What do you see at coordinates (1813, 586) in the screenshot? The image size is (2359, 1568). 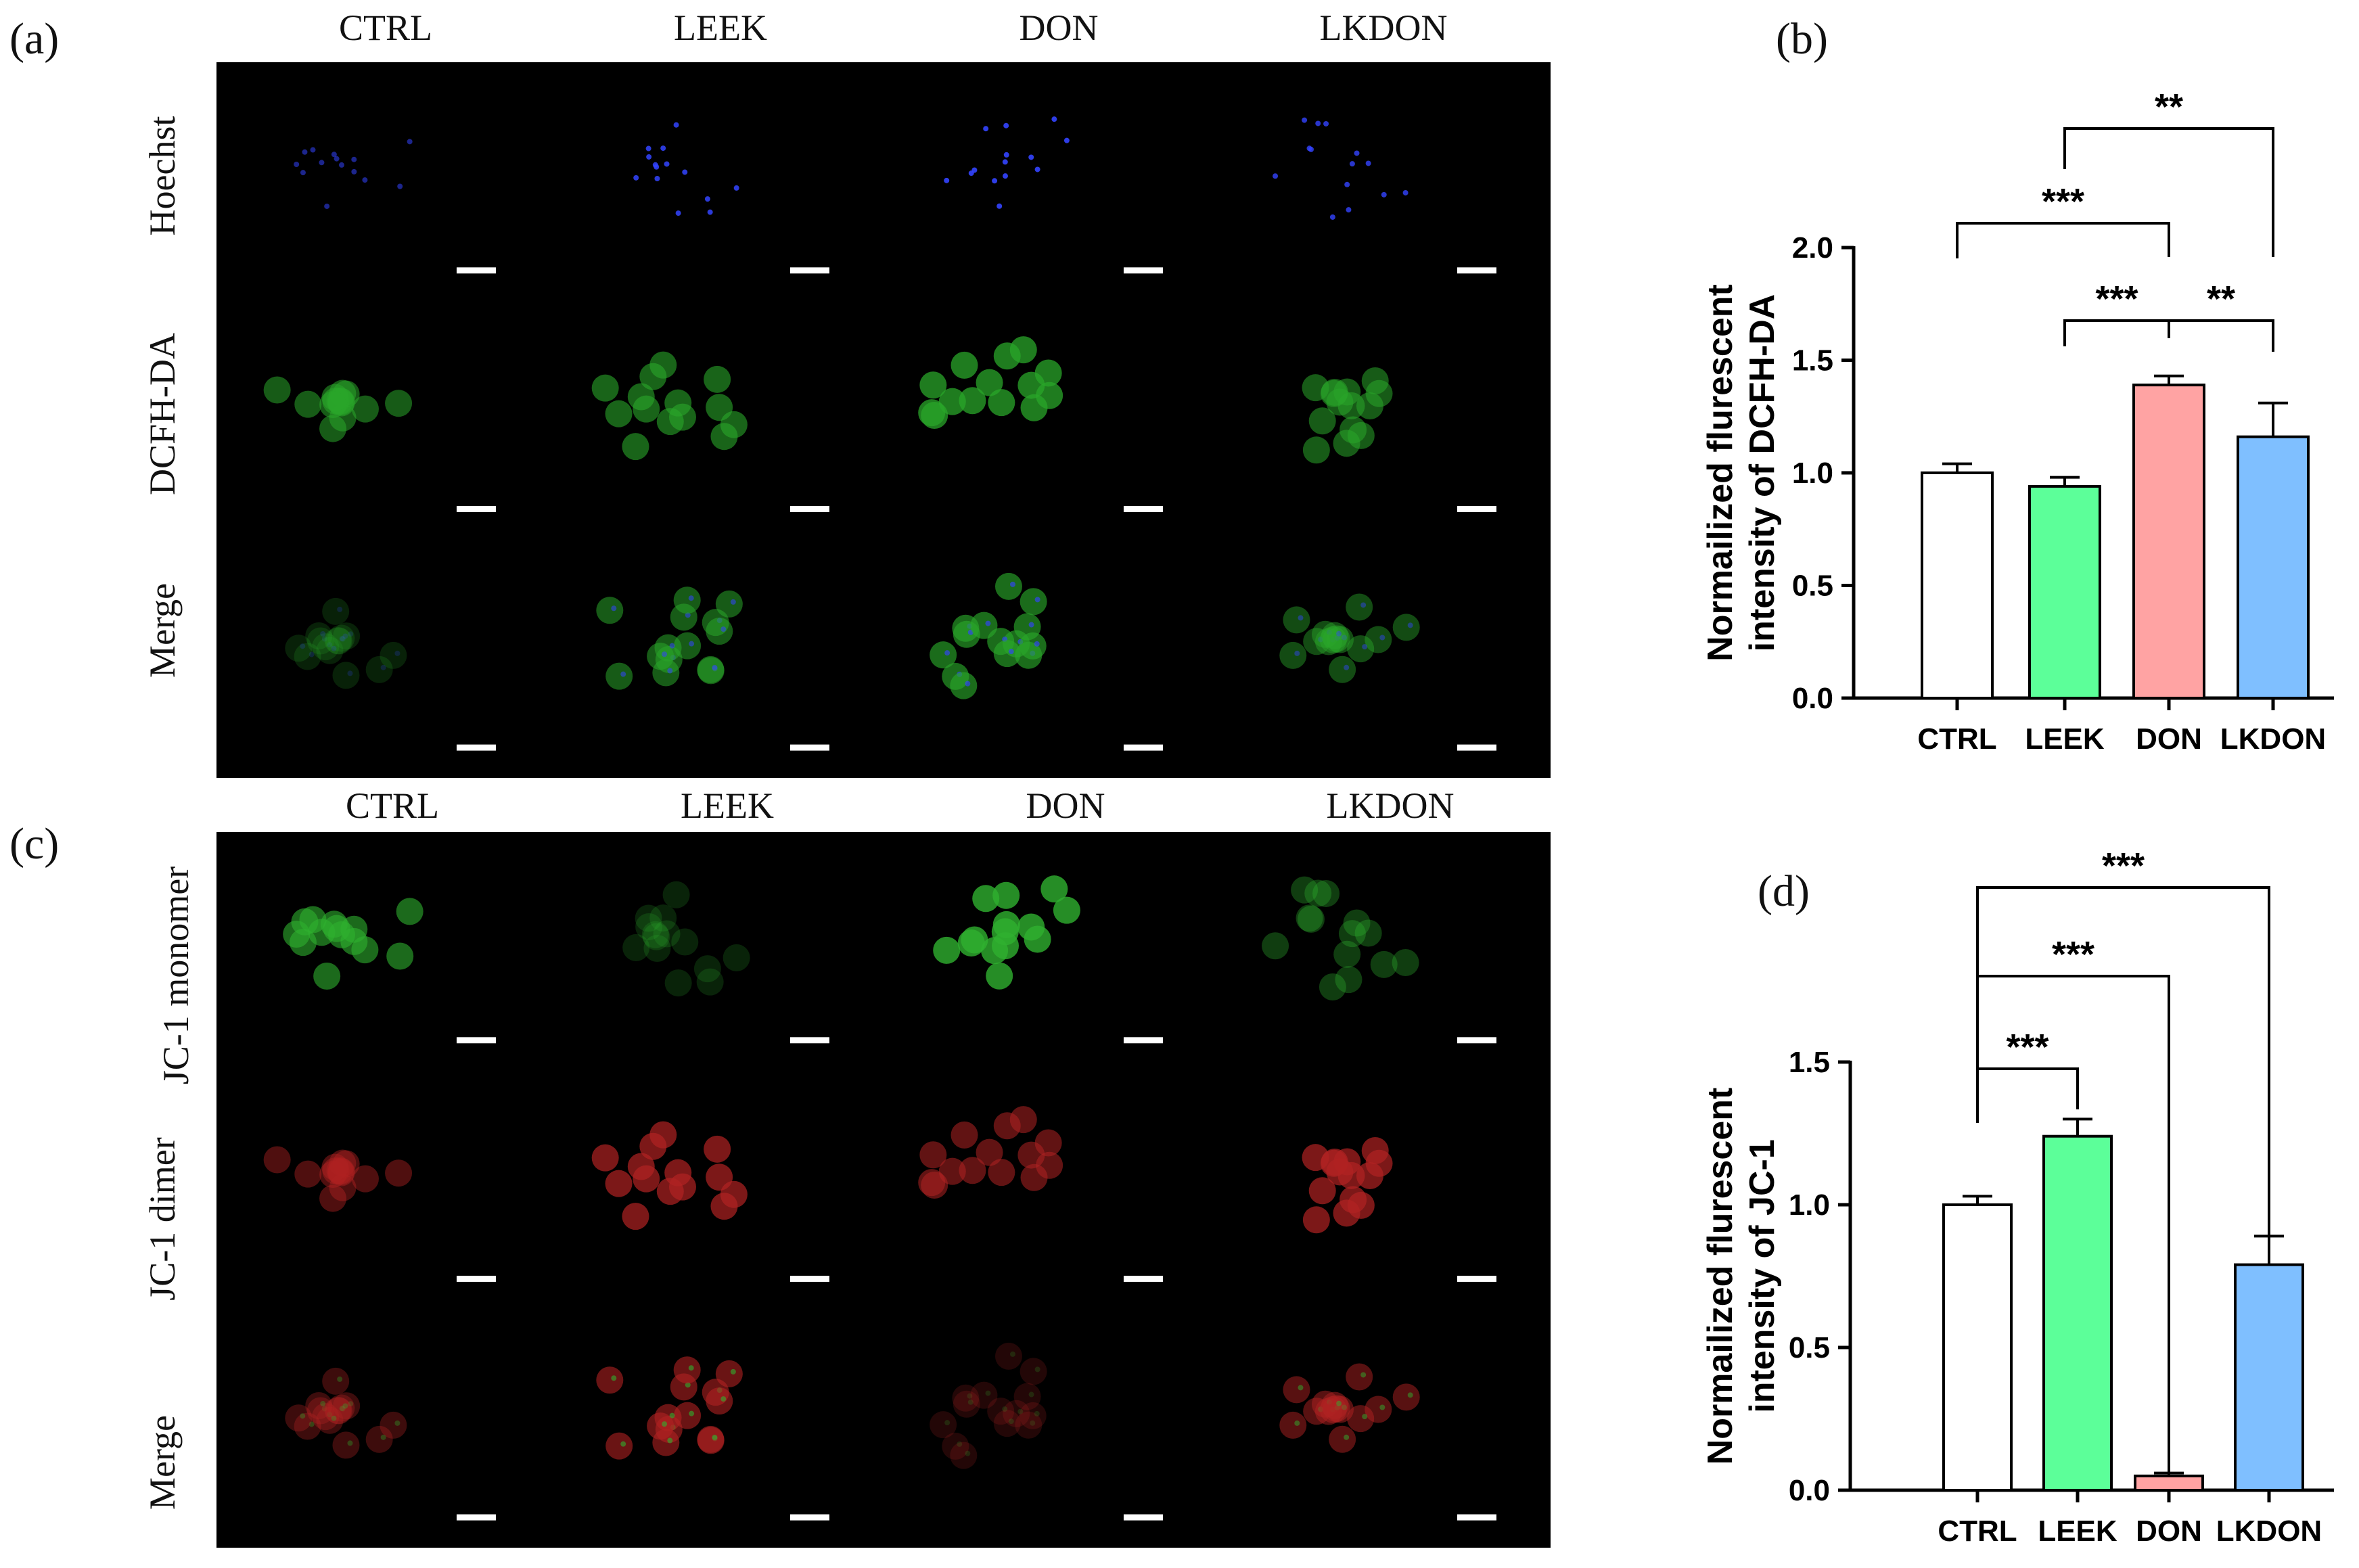 I see `panel-b-ytick-label-1: 0.5` at bounding box center [1813, 586].